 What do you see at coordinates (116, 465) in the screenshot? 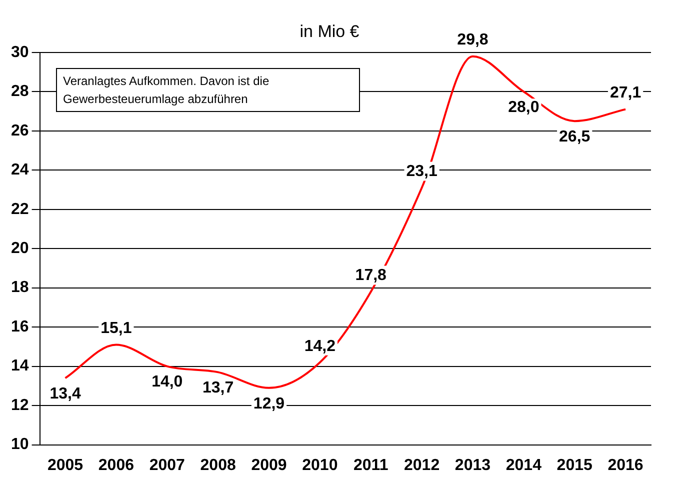
I see `x-tick-label: 2006` at bounding box center [116, 465].